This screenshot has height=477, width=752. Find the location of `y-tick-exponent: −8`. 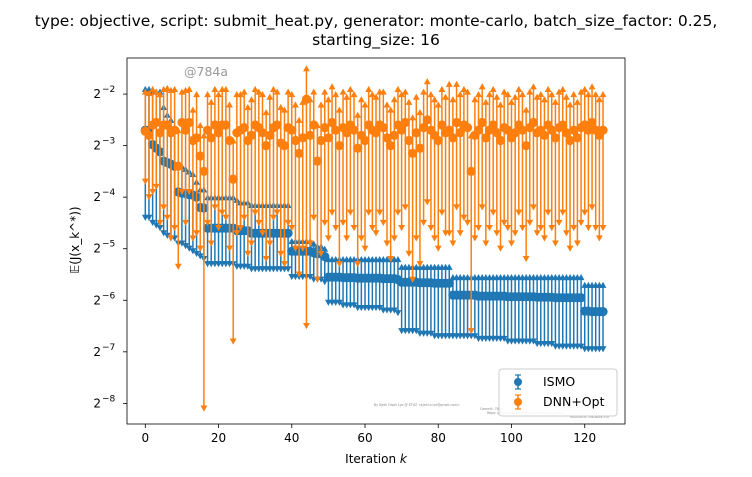

y-tick-exponent: −8 is located at coordinates (109, 399).